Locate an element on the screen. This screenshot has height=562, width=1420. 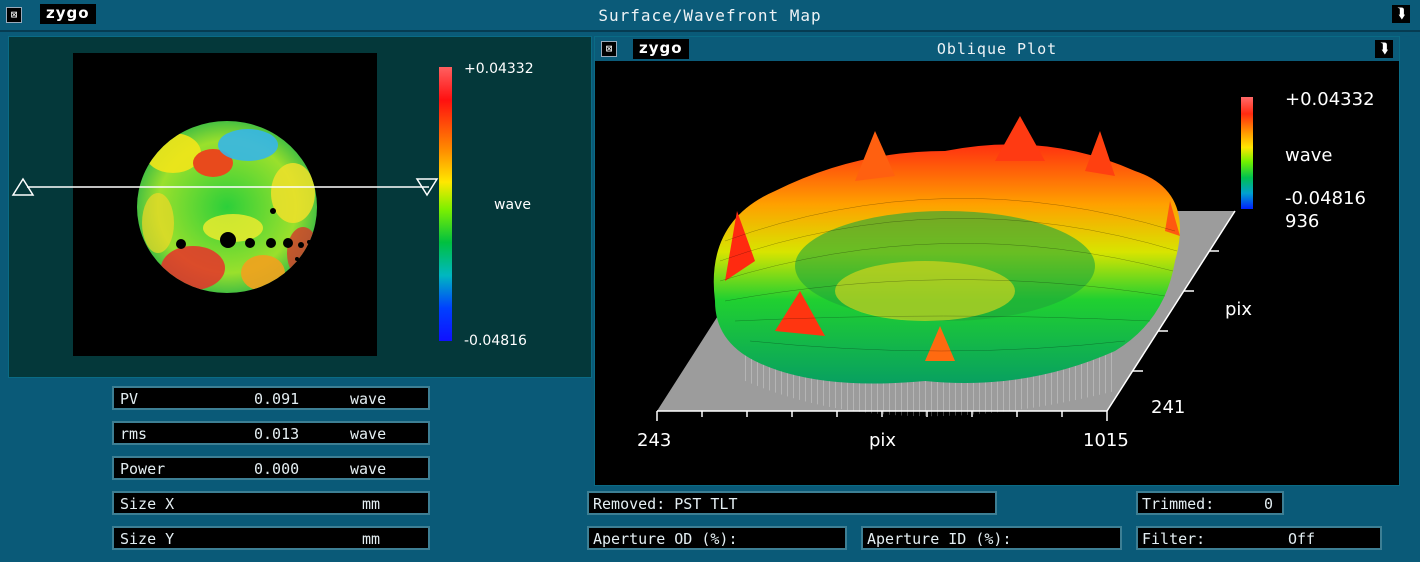
stat-value: 0.000 is located at coordinates (277, 469).